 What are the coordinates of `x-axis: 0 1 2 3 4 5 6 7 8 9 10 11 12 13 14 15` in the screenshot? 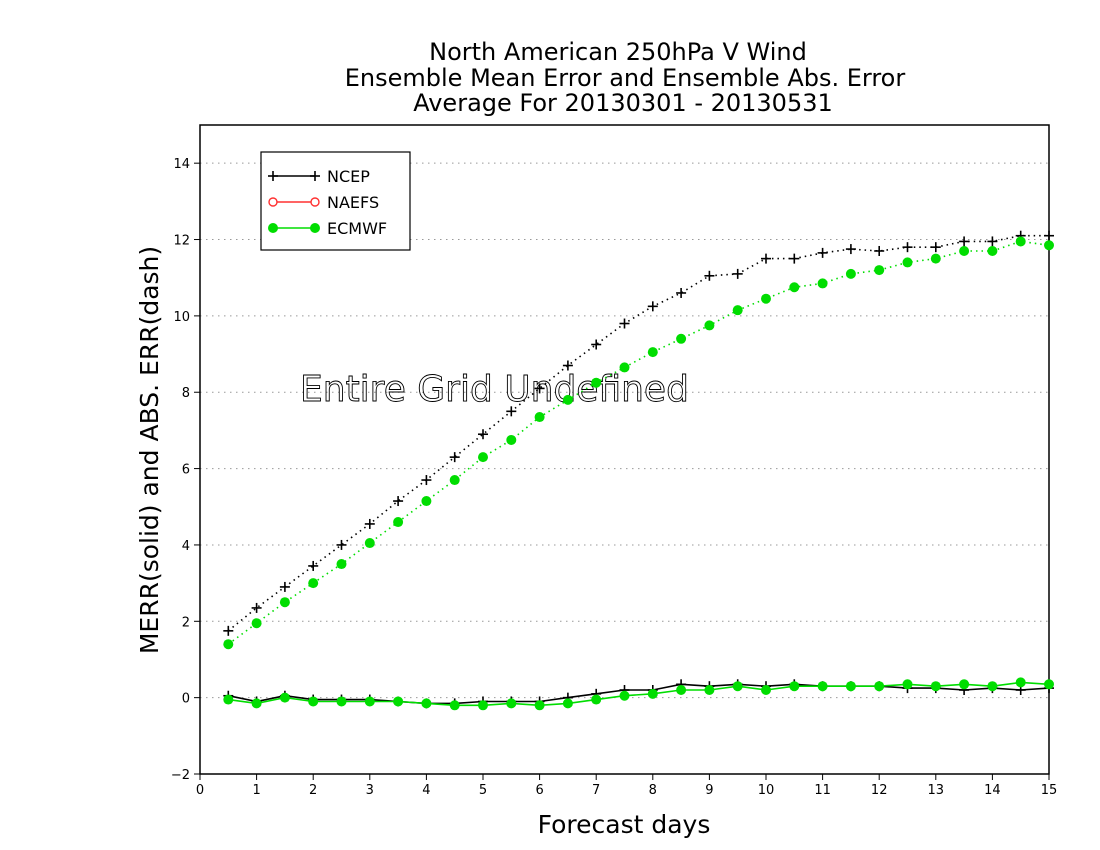 It's located at (626, 786).